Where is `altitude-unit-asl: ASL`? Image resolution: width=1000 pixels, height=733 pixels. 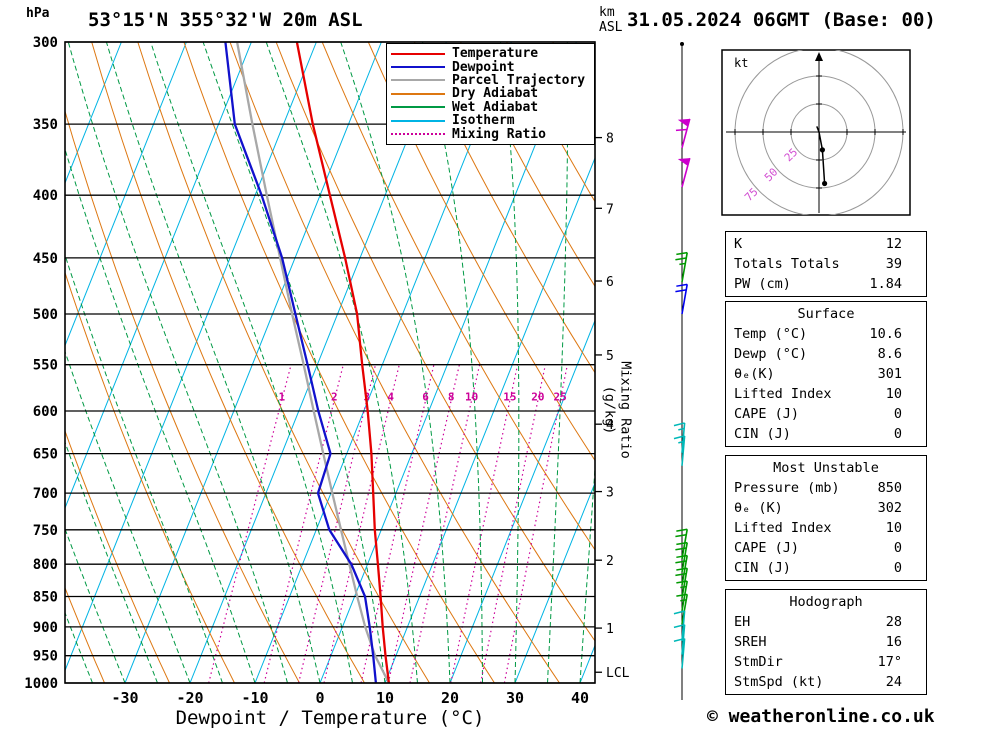
altitude-unit-asl: ASL is located at coordinates (611, 27).